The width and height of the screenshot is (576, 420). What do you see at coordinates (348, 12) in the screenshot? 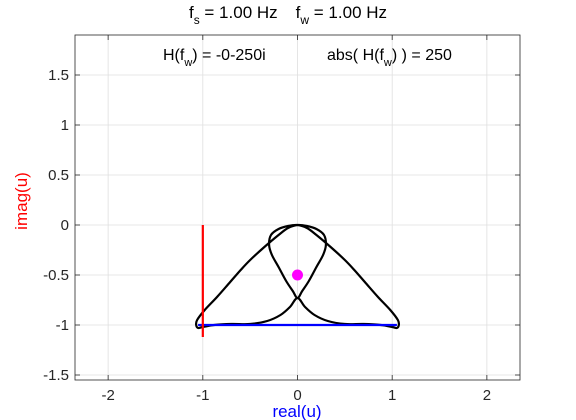
I see `title-fw-value: = 1.00 Hz` at bounding box center [348, 12].